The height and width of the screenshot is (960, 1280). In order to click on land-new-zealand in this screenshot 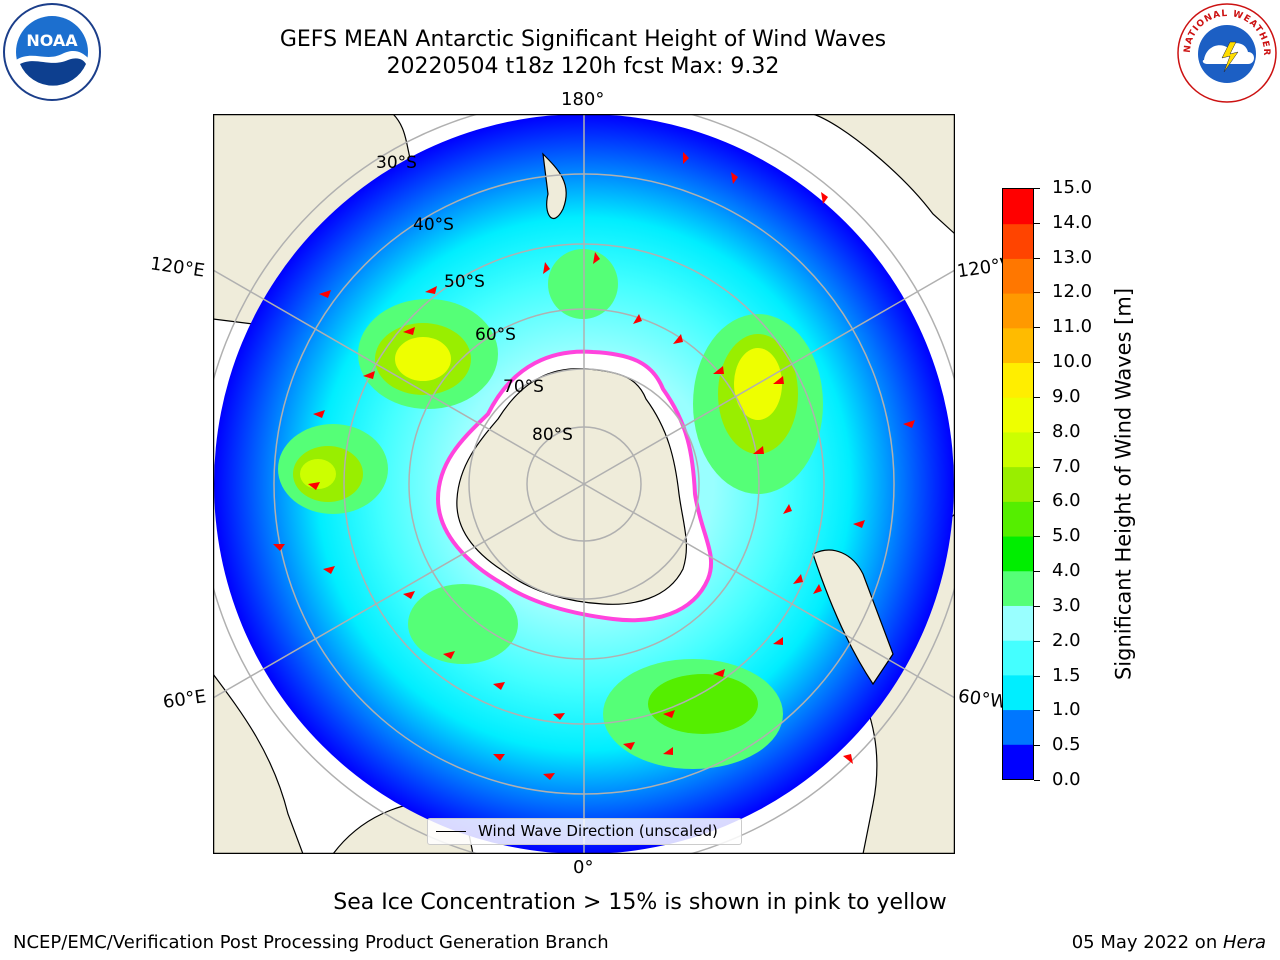, I will do `click(554, 185)`.